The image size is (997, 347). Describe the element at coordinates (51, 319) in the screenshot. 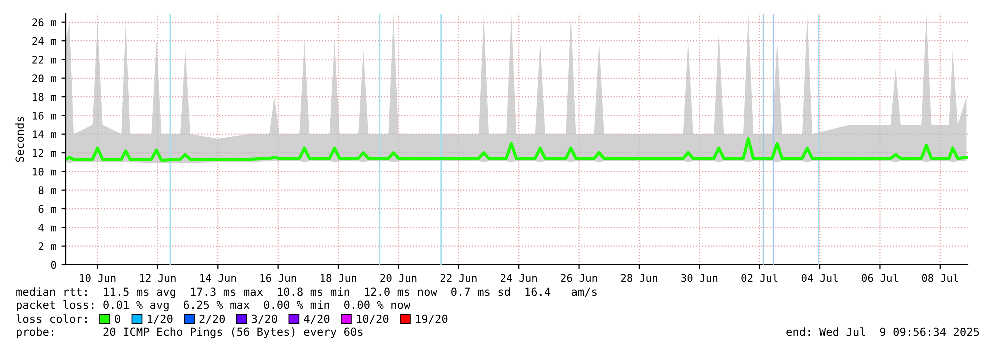

I see `text: loss color:` at that location.